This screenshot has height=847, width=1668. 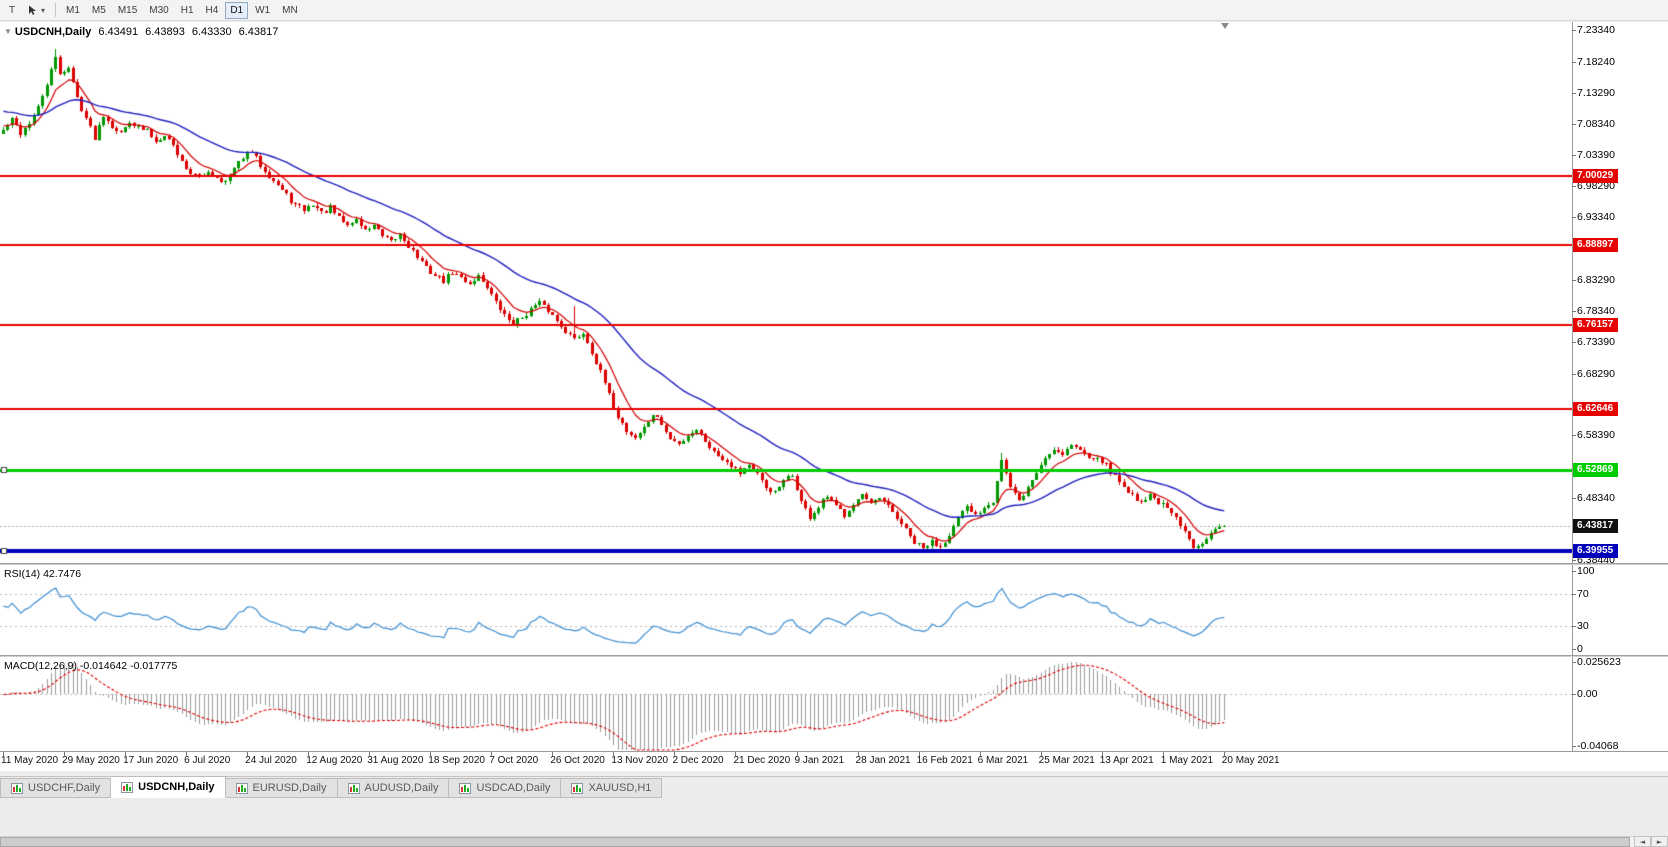 I want to click on tab-label: USDCNH,Daily, so click(x=176, y=787).